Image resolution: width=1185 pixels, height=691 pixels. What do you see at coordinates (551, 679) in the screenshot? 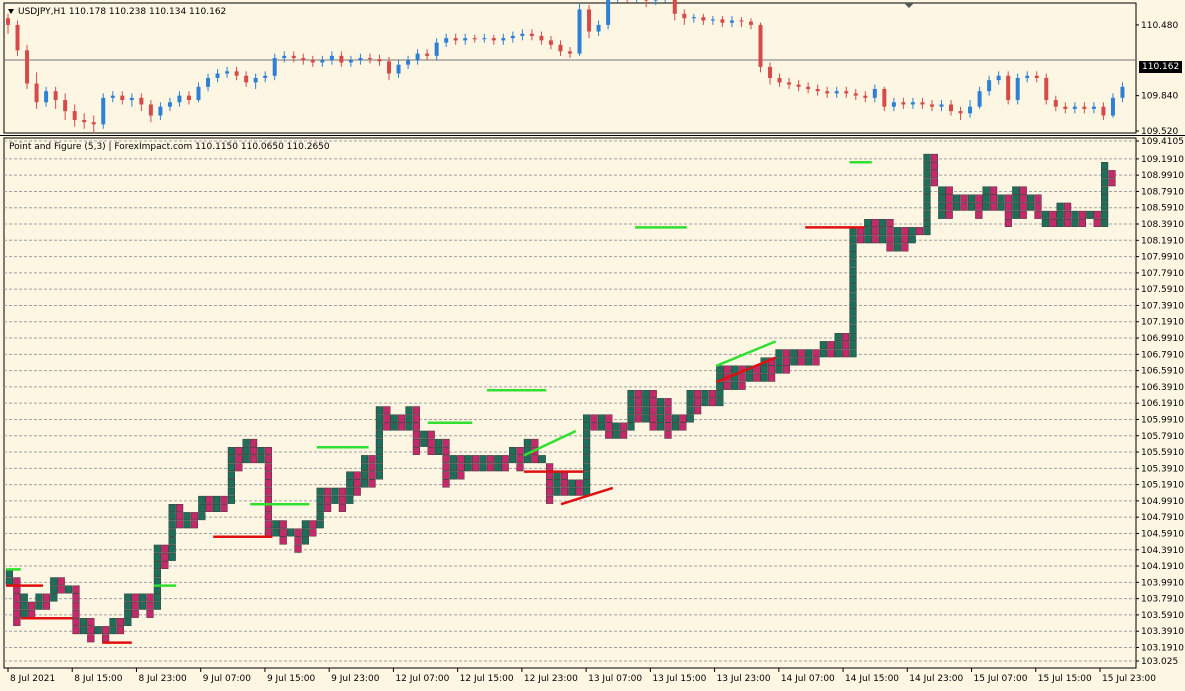
I see `time-axis-label: 12 Jul 23:00` at bounding box center [551, 679].